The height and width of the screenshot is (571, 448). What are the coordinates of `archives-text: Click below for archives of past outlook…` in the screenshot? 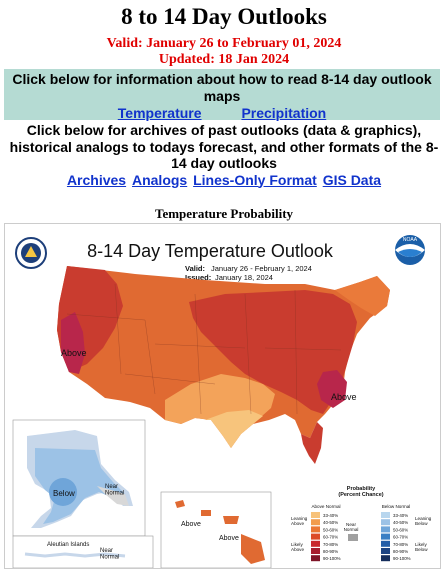 It's located at (224, 146).